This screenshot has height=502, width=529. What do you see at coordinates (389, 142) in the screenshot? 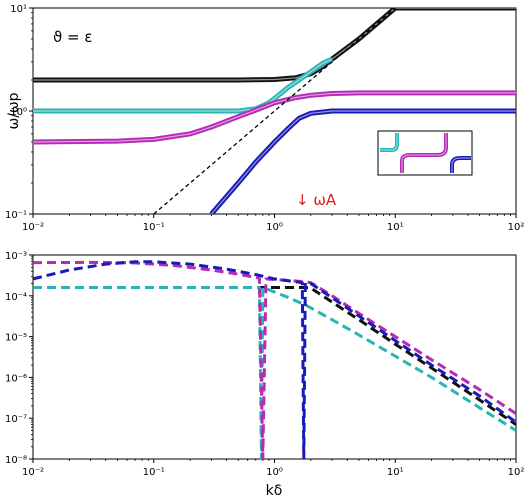
I see `inset-cyan-curve-inner` at bounding box center [389, 142].